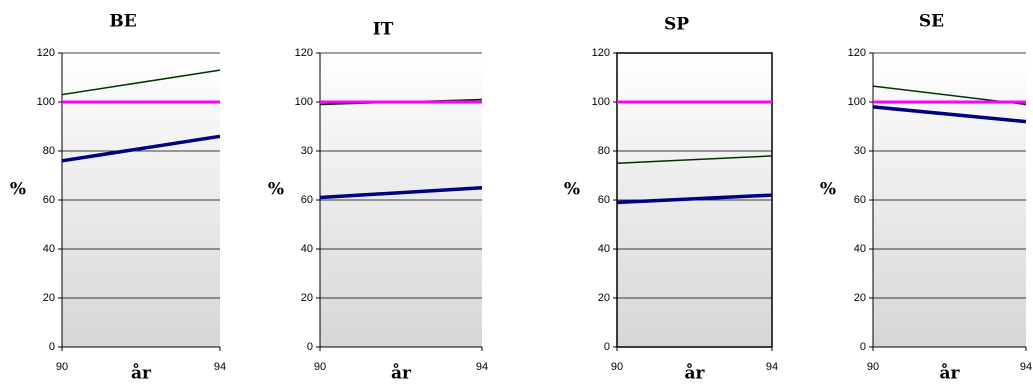  I want to click on chart-title: BE, so click(122, 22).